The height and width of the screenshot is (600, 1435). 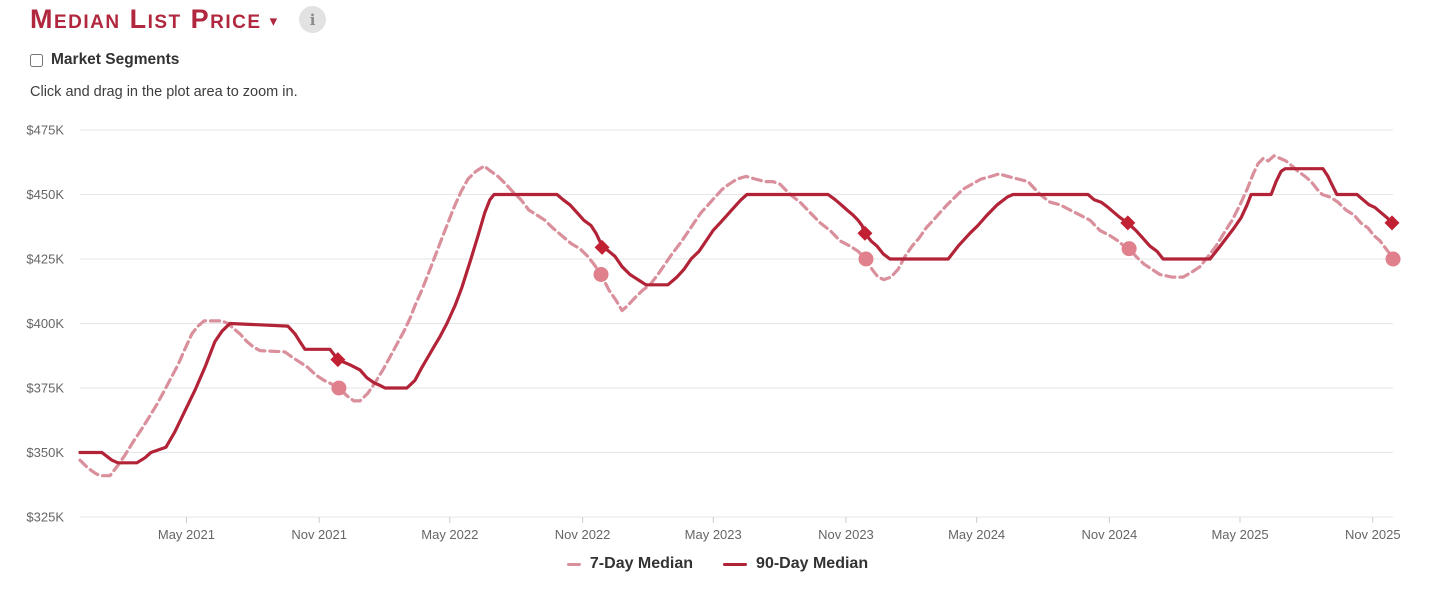 What do you see at coordinates (45, 388) in the screenshot?
I see `y-axis-label: $375K` at bounding box center [45, 388].